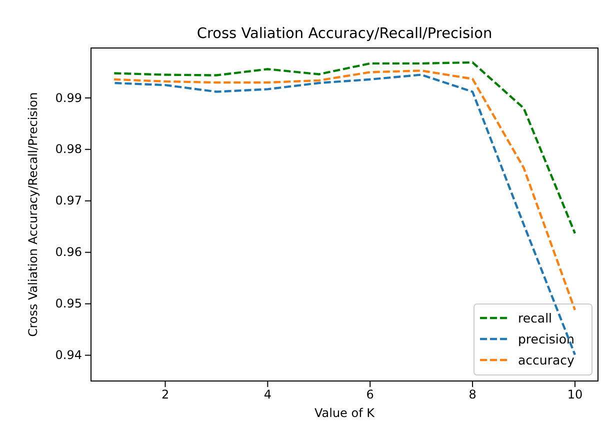 This screenshot has width=605, height=432. I want to click on chart-title: Cross Valiation Accuracy/Recall/Precision, so click(344, 34).